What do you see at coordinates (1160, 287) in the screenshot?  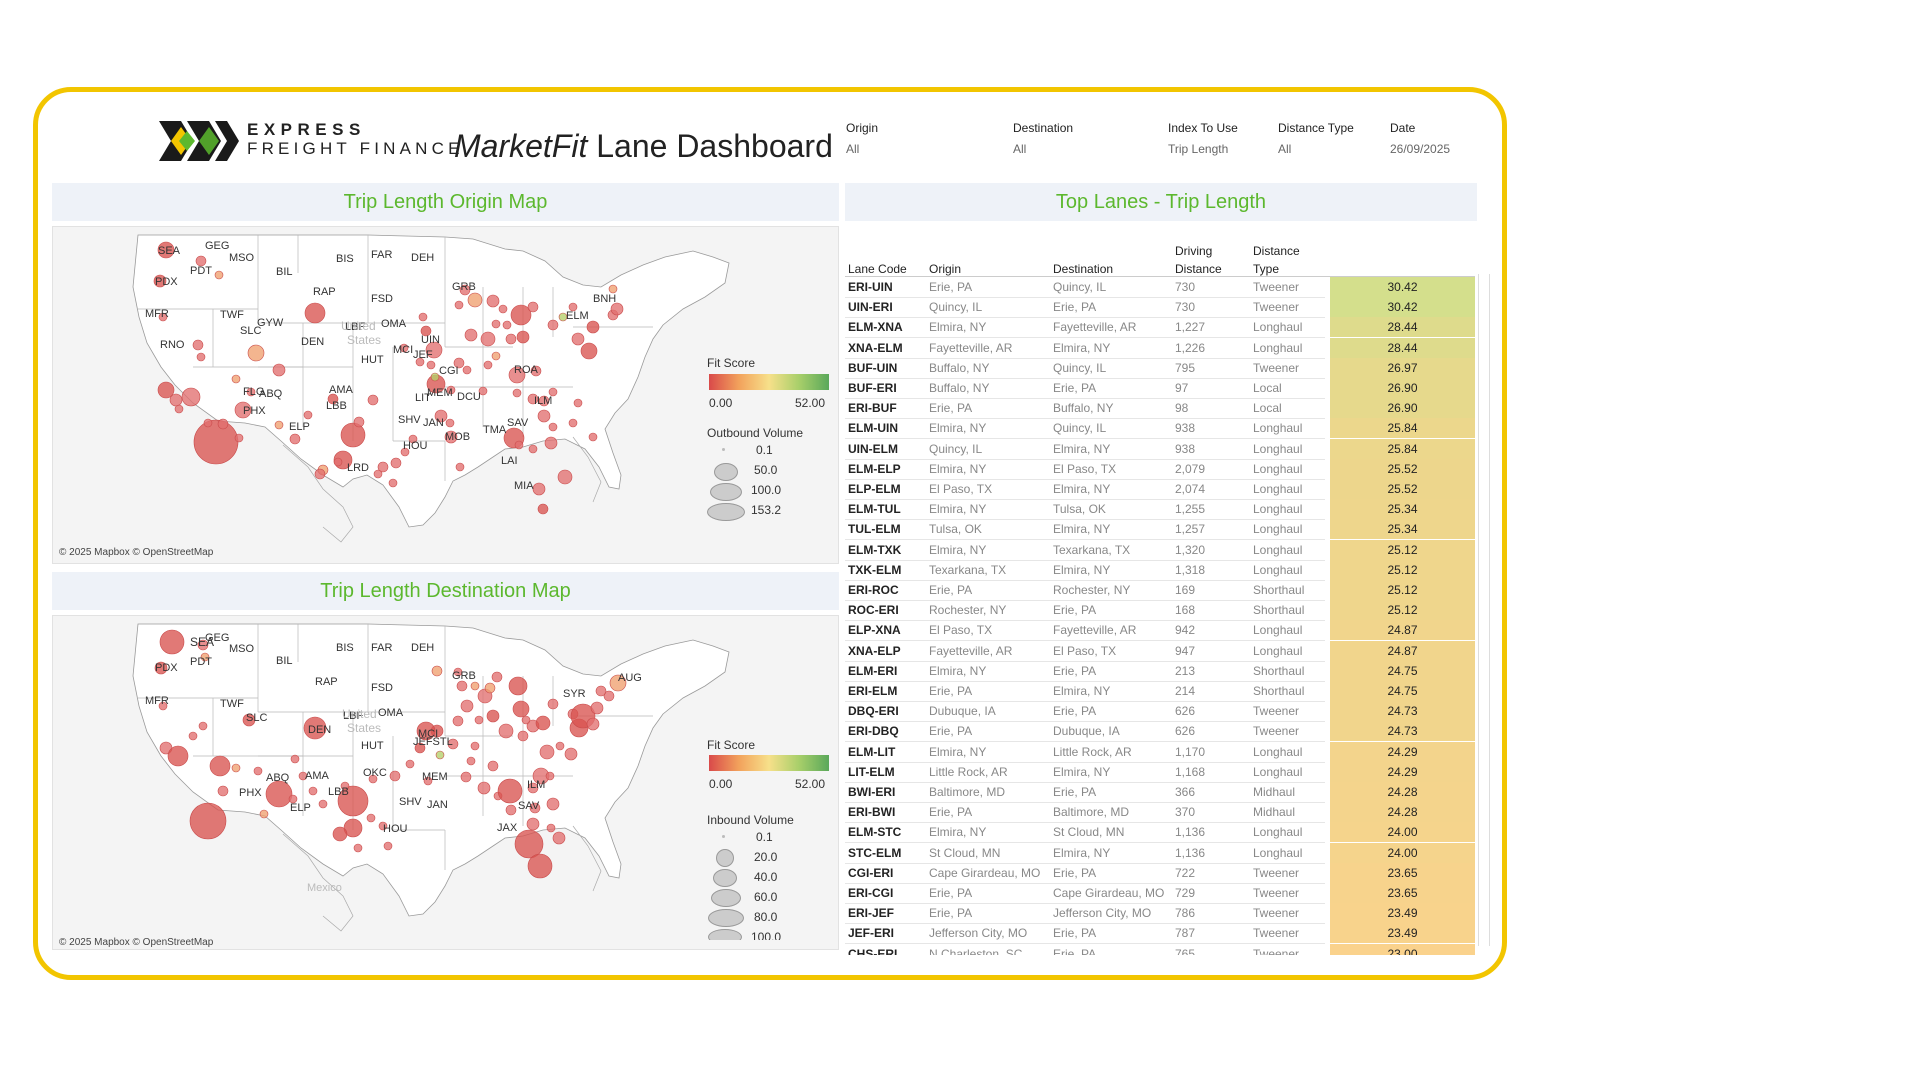 I see `table-row: ERI-UIN Erie, PA Quincy, IL 730 Tweener 30.42` at bounding box center [1160, 287].